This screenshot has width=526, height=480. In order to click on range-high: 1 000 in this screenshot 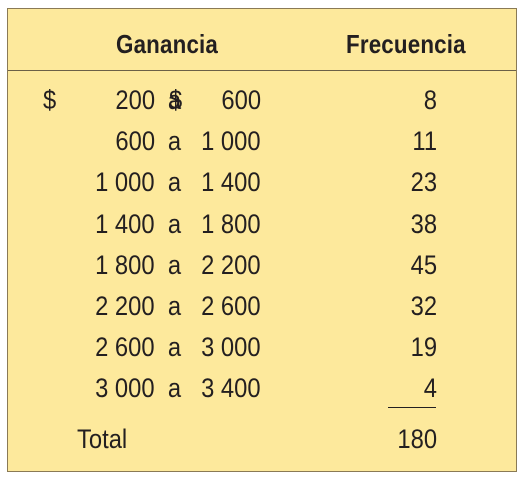, I will do `click(231, 141)`.